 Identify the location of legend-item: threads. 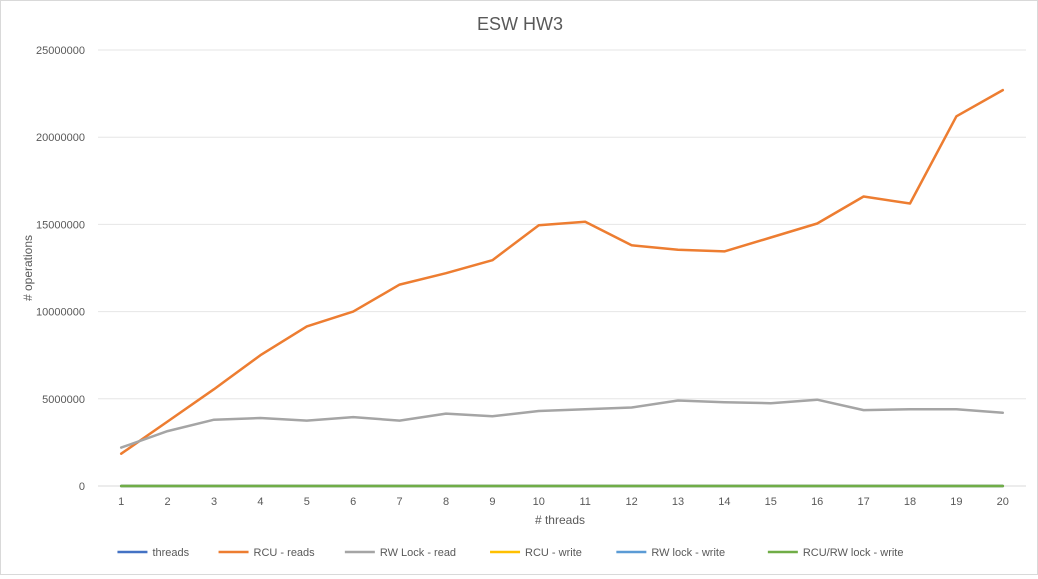
(153, 553).